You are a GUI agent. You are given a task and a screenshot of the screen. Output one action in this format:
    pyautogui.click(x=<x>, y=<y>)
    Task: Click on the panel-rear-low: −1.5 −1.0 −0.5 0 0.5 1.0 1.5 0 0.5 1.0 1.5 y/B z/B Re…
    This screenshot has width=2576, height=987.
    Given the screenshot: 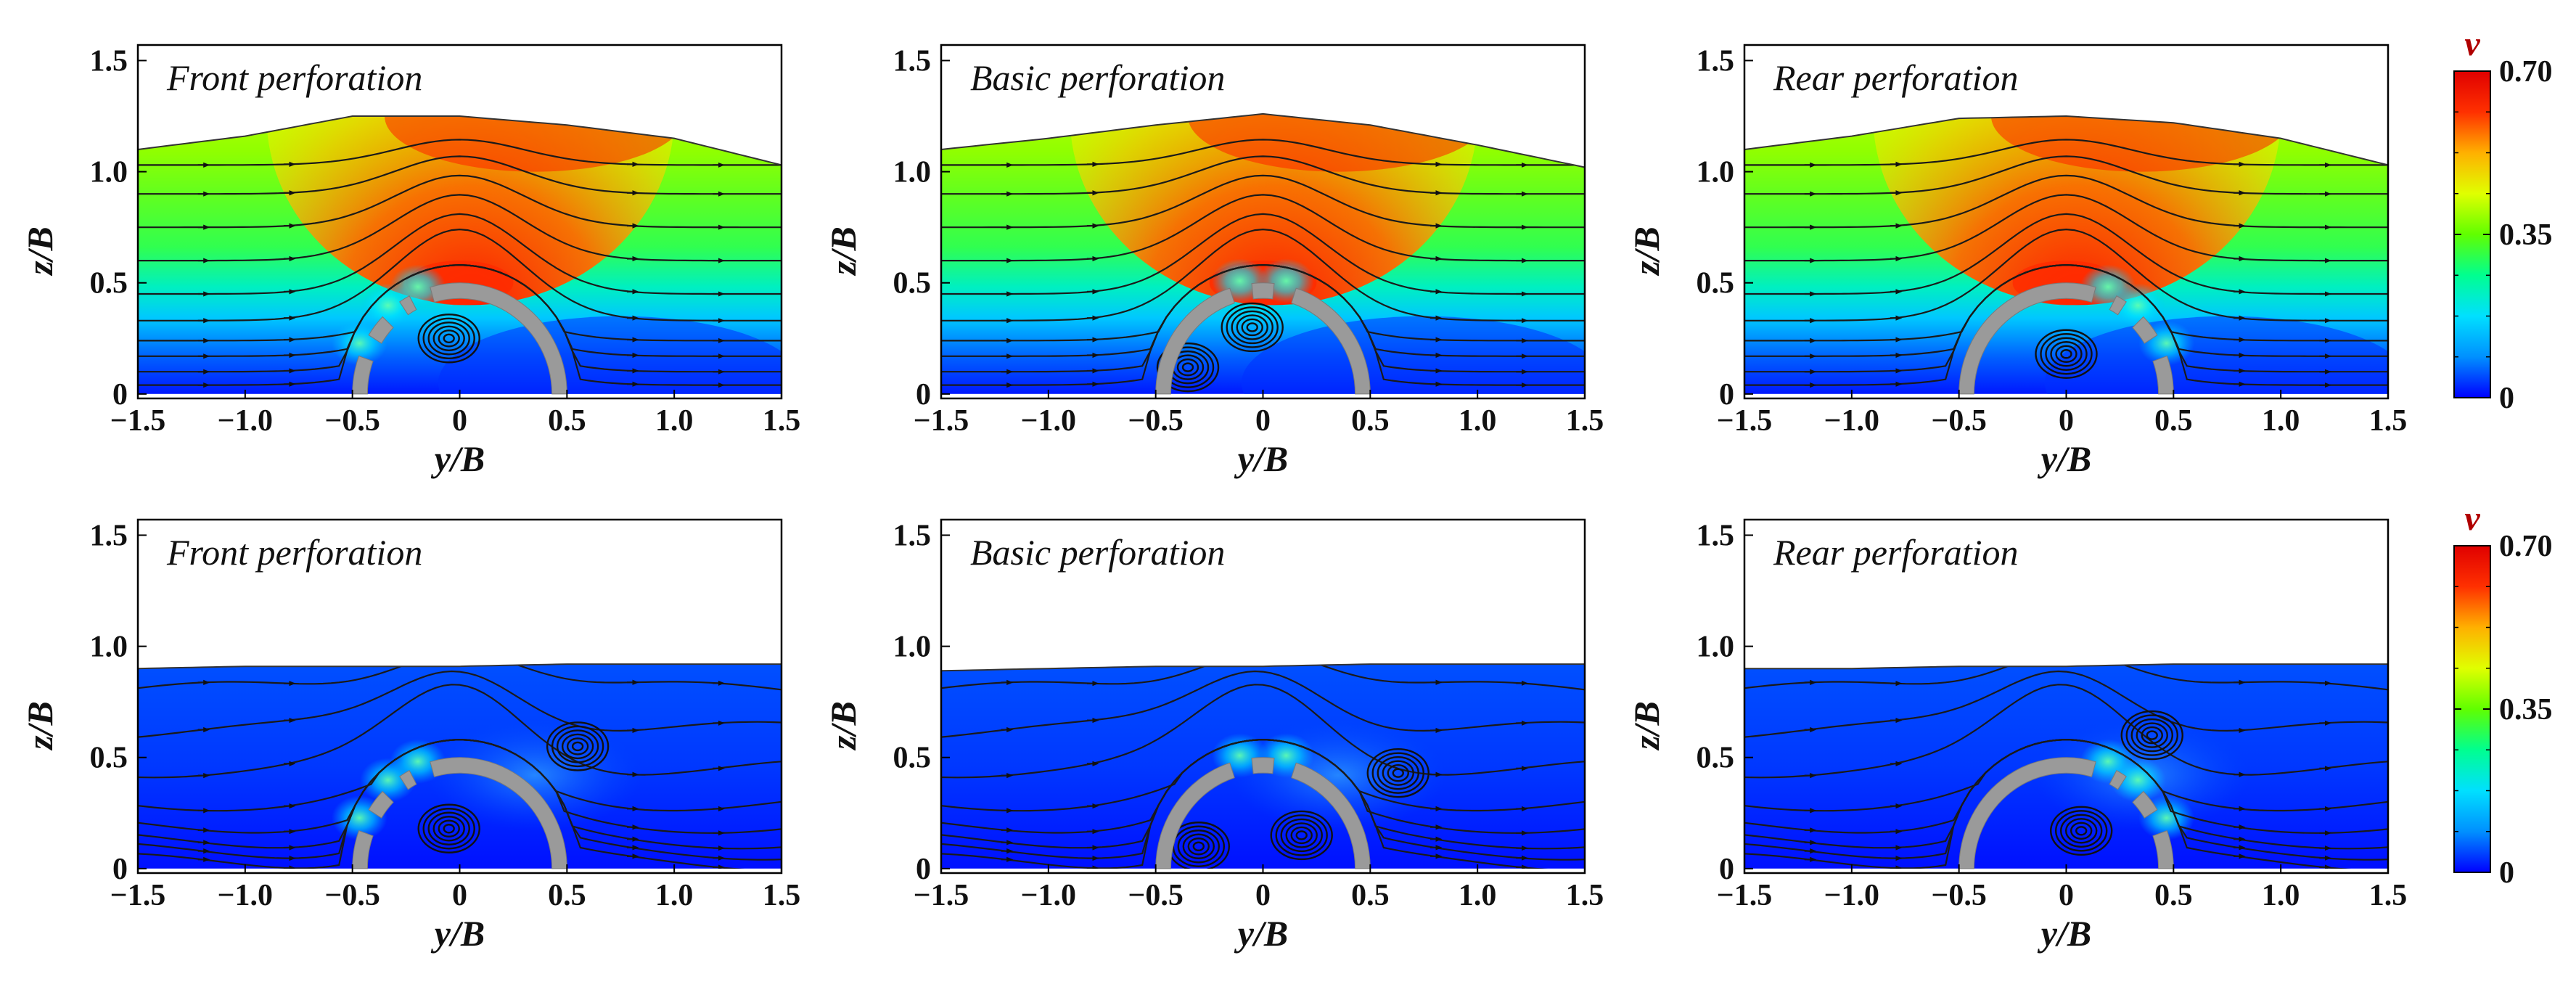 What is the action you would take?
    pyautogui.click(x=2017, y=736)
    